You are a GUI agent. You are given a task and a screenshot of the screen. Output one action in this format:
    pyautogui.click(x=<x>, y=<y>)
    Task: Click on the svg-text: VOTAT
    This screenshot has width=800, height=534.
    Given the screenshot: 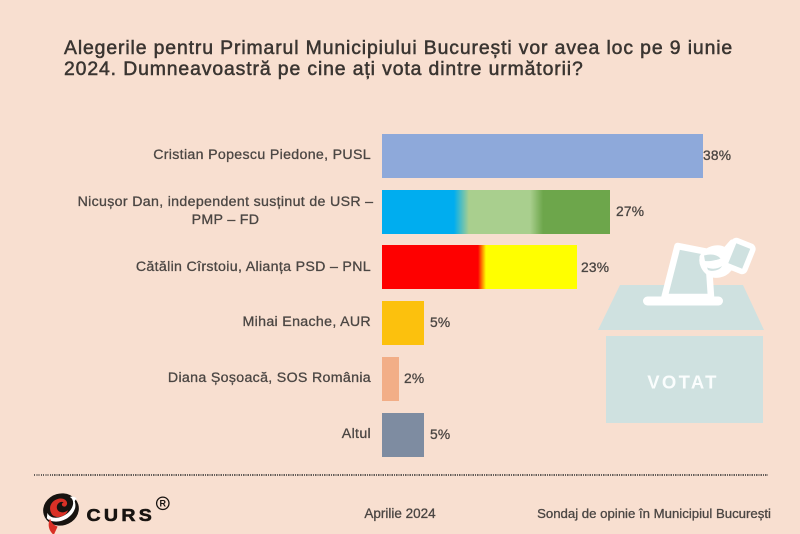 What is the action you would take?
    pyautogui.click(x=682, y=382)
    